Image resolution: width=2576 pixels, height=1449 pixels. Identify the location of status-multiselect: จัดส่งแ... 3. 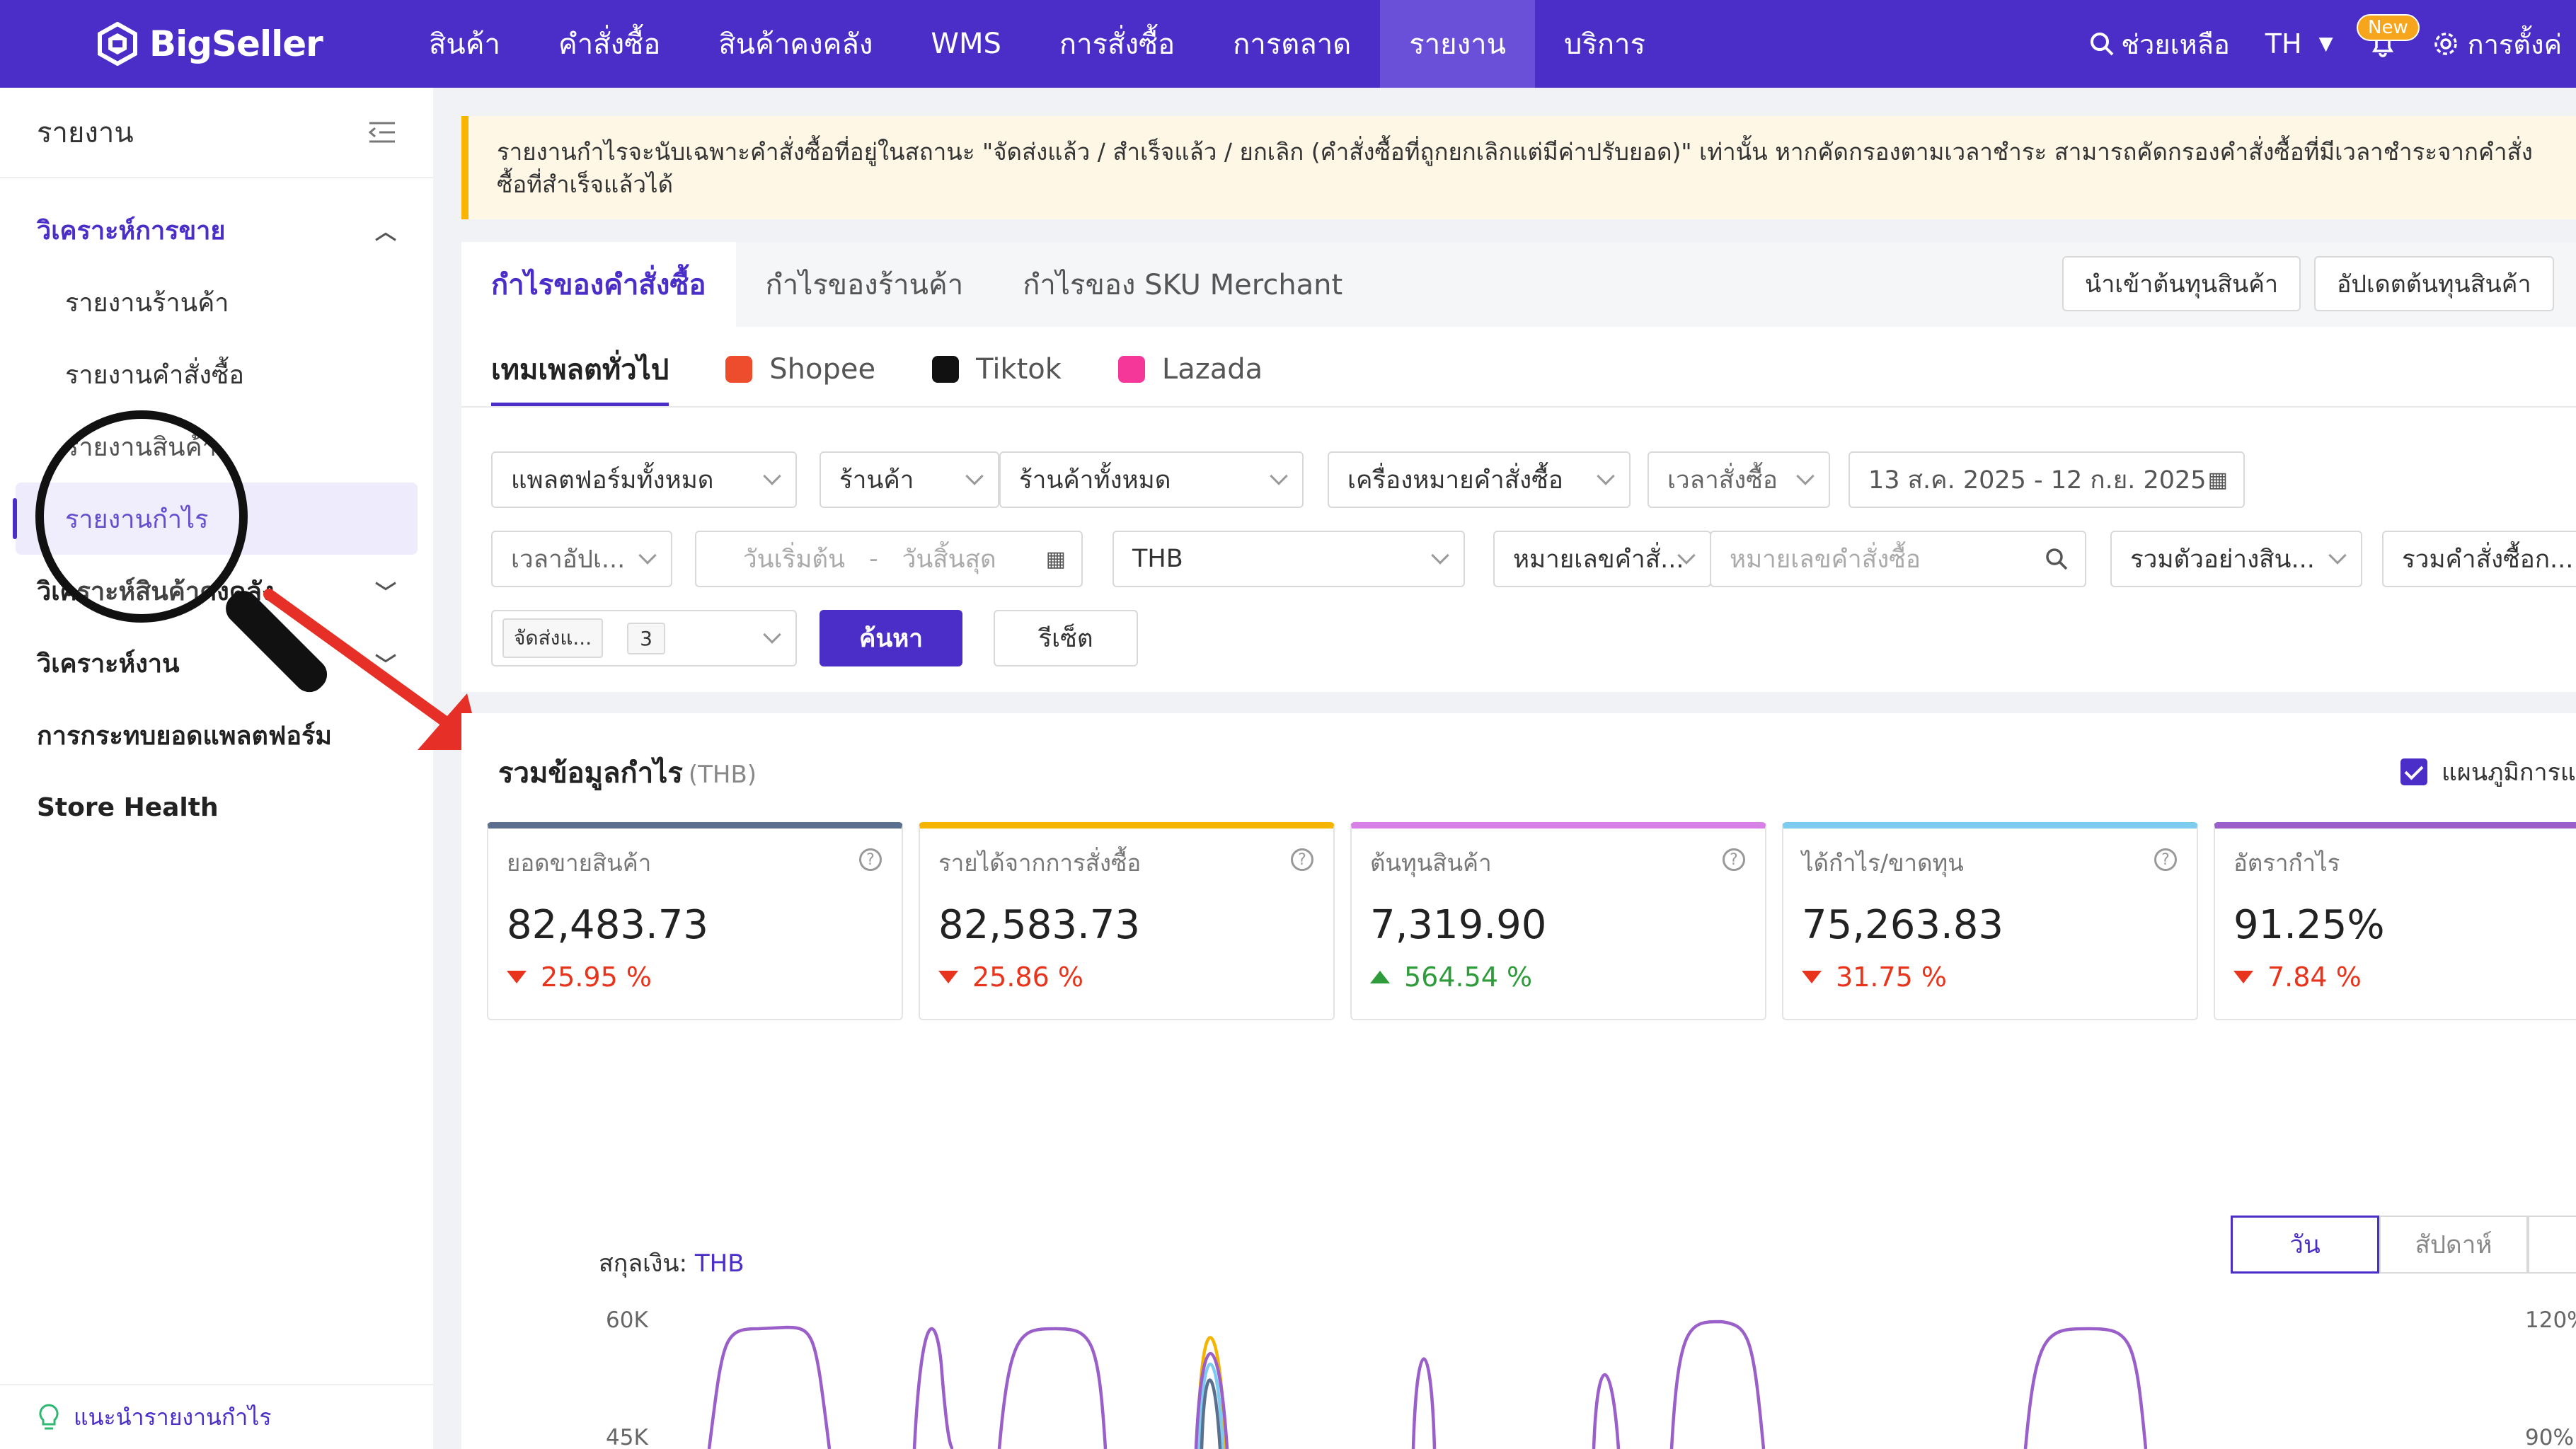
(644, 638).